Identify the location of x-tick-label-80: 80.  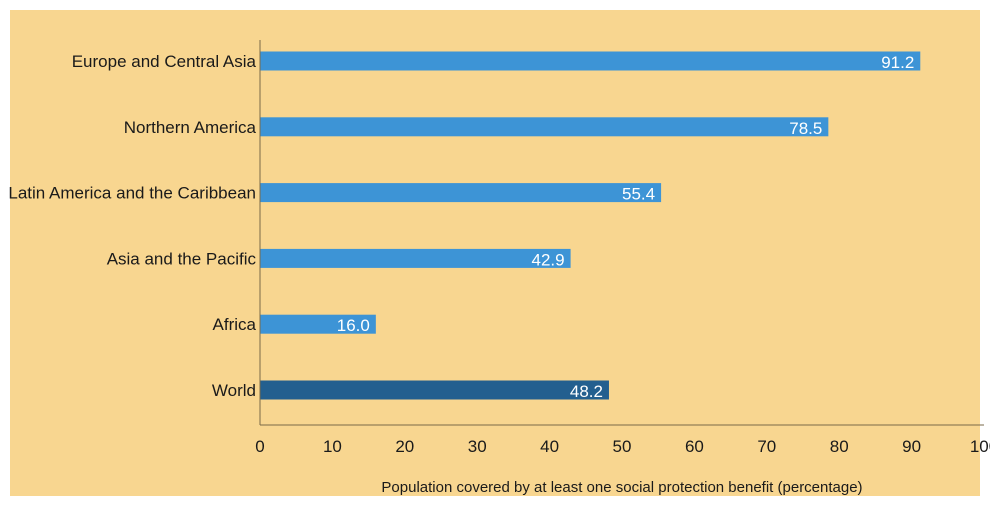
(839, 446).